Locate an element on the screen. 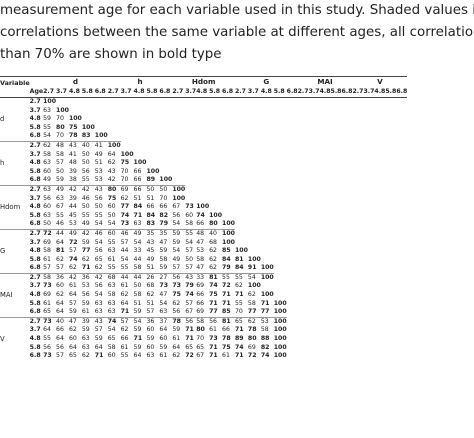 This screenshot has width=474, height=438. age-cell: 3.7 is located at coordinates (35, 198).